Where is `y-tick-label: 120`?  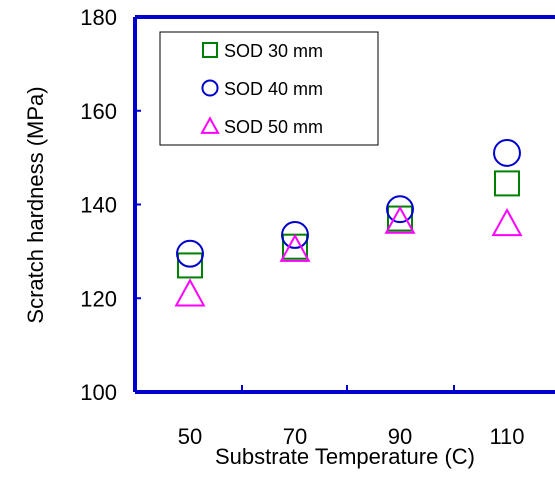 y-tick-label: 120 is located at coordinates (98, 298).